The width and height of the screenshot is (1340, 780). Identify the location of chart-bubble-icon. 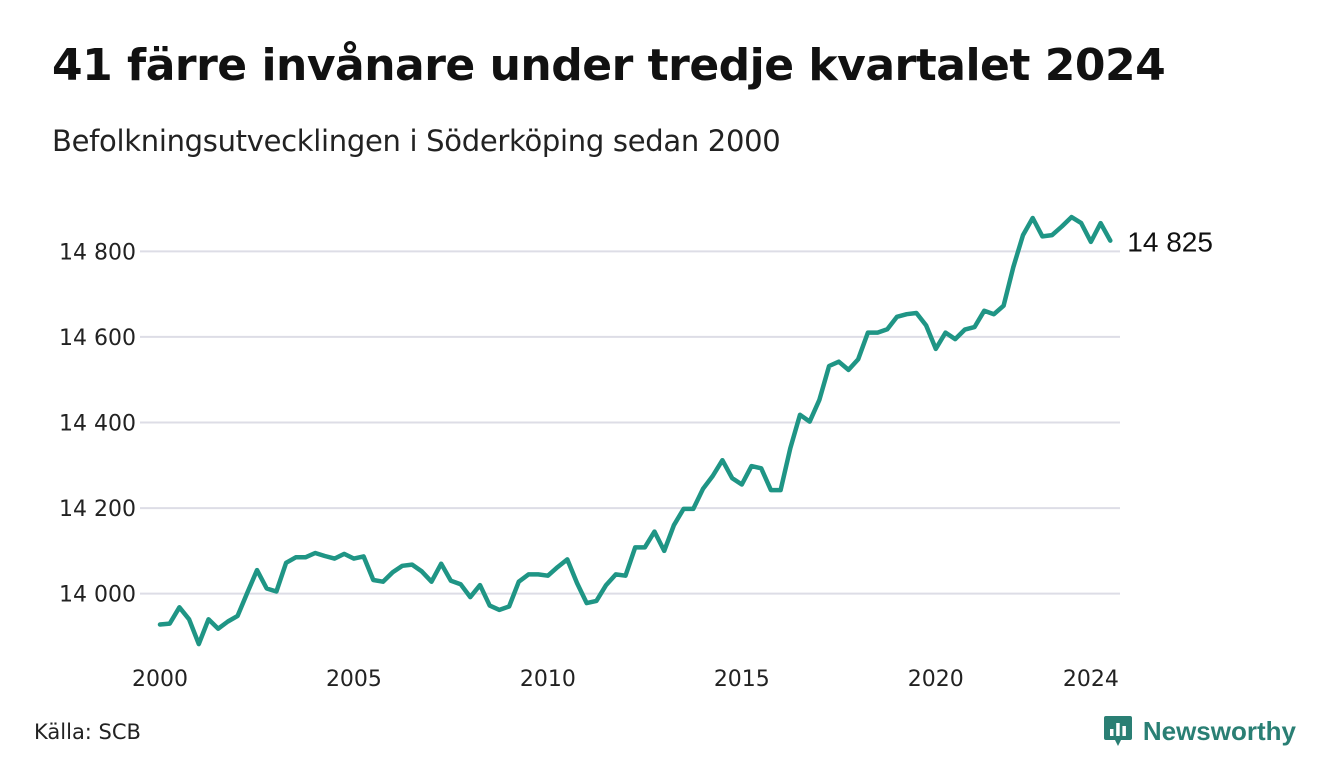
(1117, 731).